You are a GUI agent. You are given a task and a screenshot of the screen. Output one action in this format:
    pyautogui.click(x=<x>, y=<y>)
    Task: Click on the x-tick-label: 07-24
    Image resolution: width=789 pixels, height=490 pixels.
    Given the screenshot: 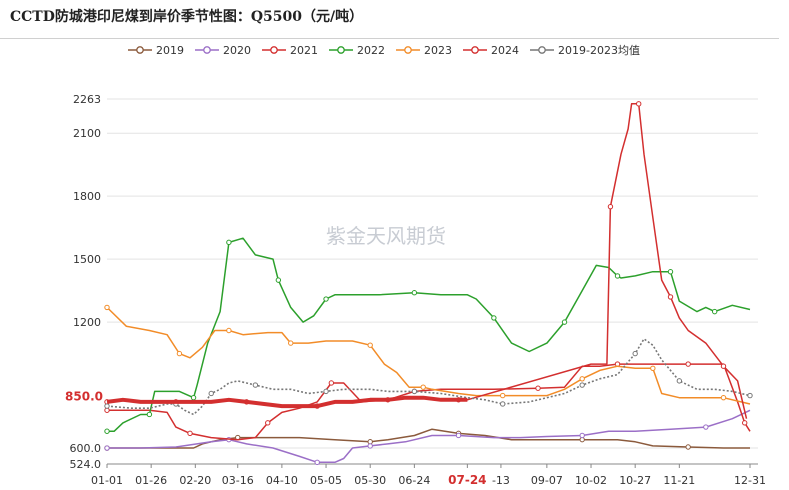 What is the action you would take?
    pyautogui.click(x=467, y=480)
    